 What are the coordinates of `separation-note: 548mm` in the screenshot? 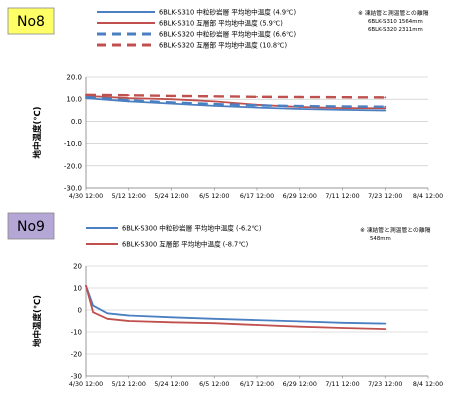 It's located at (380, 239).